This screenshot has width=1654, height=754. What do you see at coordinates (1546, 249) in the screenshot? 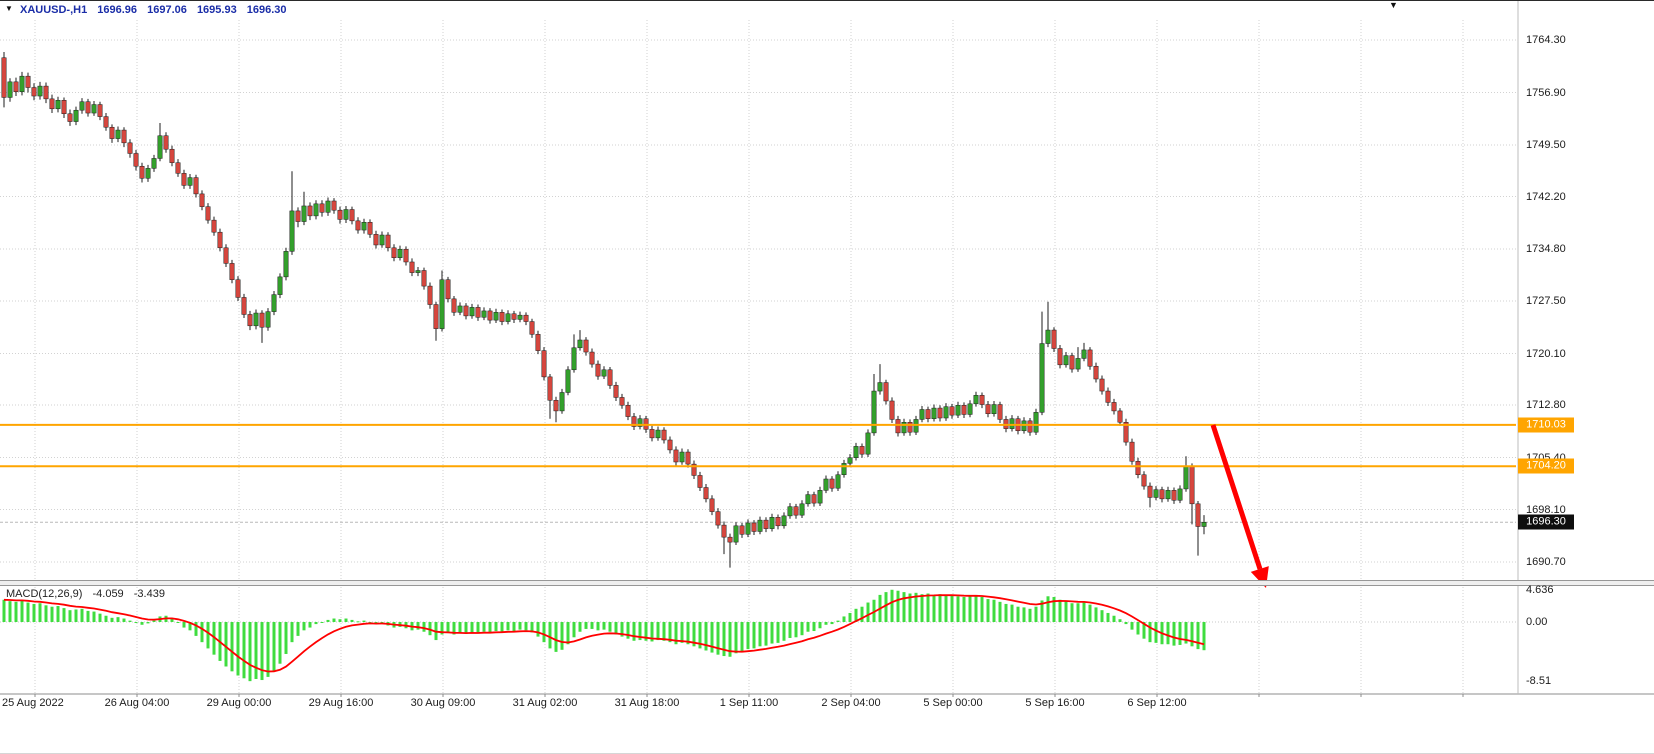
I see `price-axis-label: 1734.80` at bounding box center [1546, 249].